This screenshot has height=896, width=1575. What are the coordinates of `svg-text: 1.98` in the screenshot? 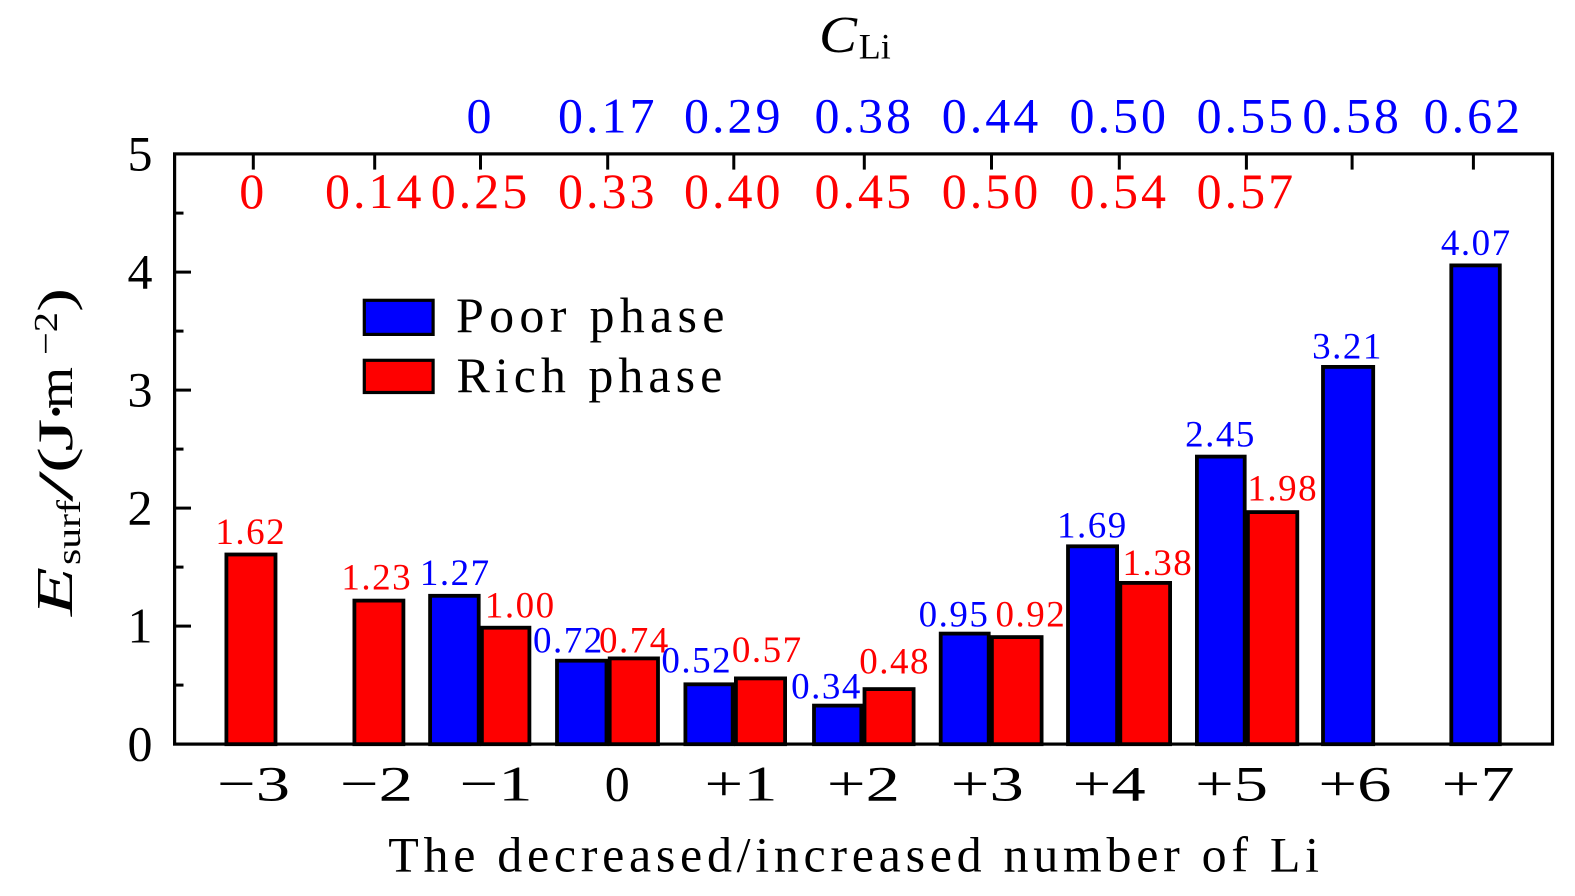 It's located at (1282, 489).